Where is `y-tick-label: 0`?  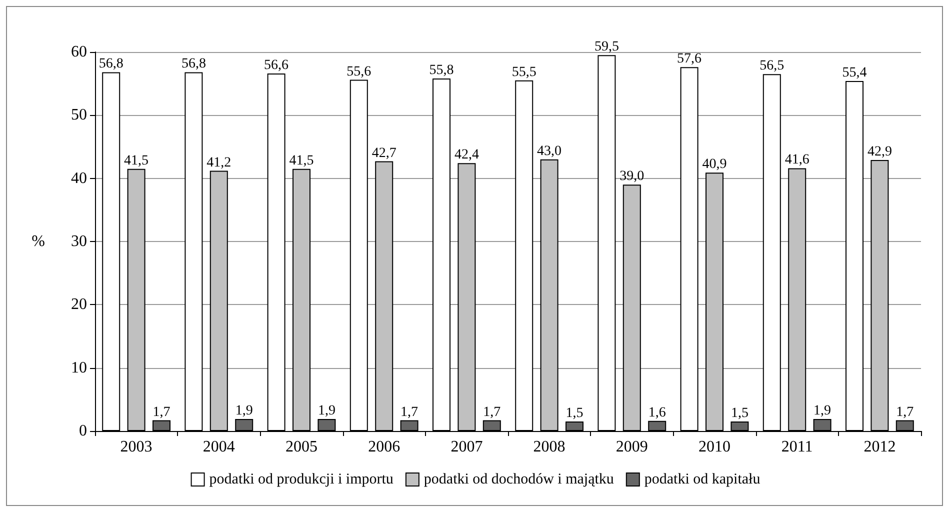
y-tick-label: 0 is located at coordinates (83, 431).